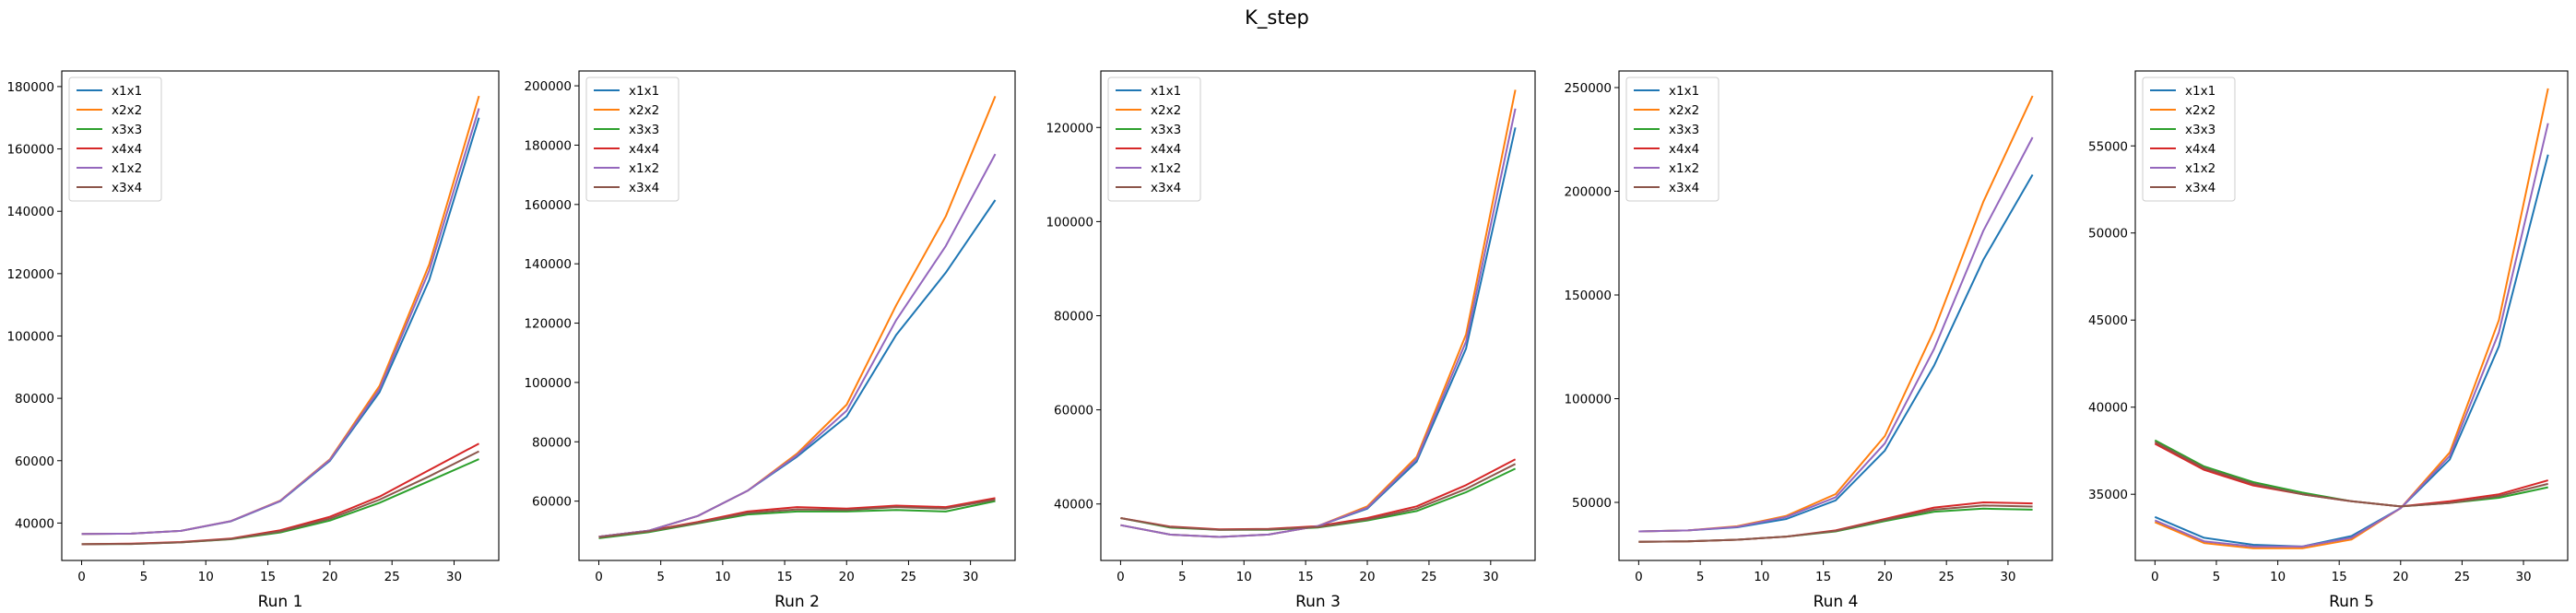  I want to click on y-tick-label: 140000, so click(30, 212).